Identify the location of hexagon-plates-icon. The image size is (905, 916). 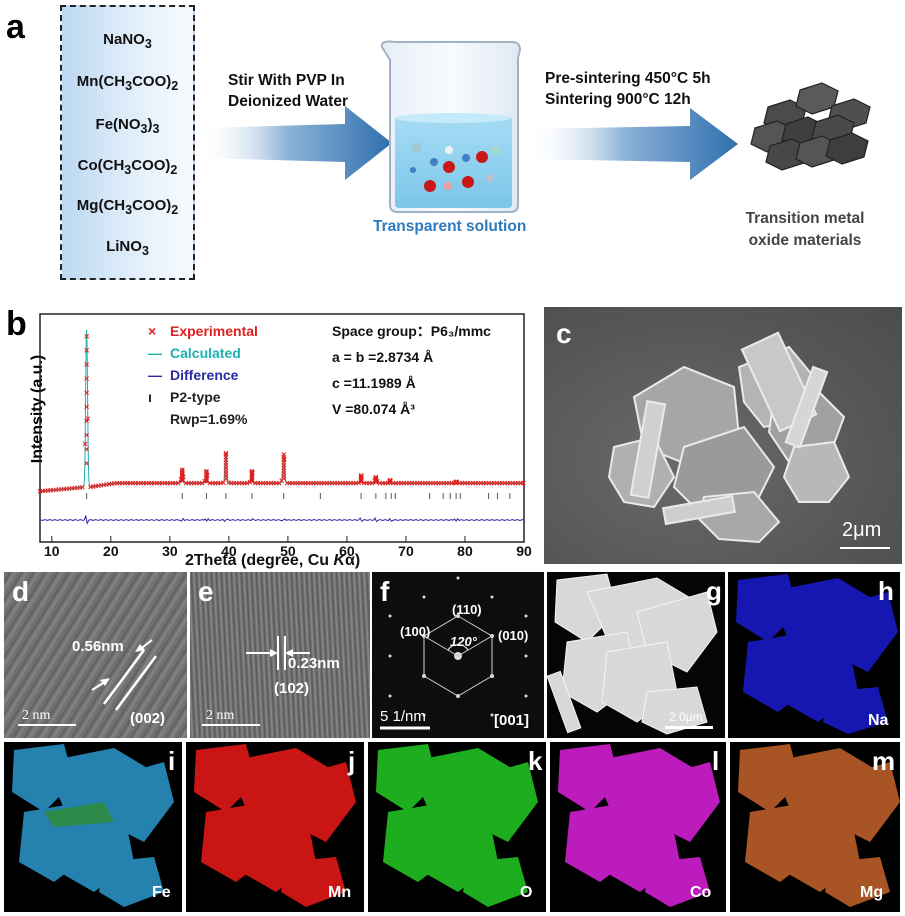
(810, 126).